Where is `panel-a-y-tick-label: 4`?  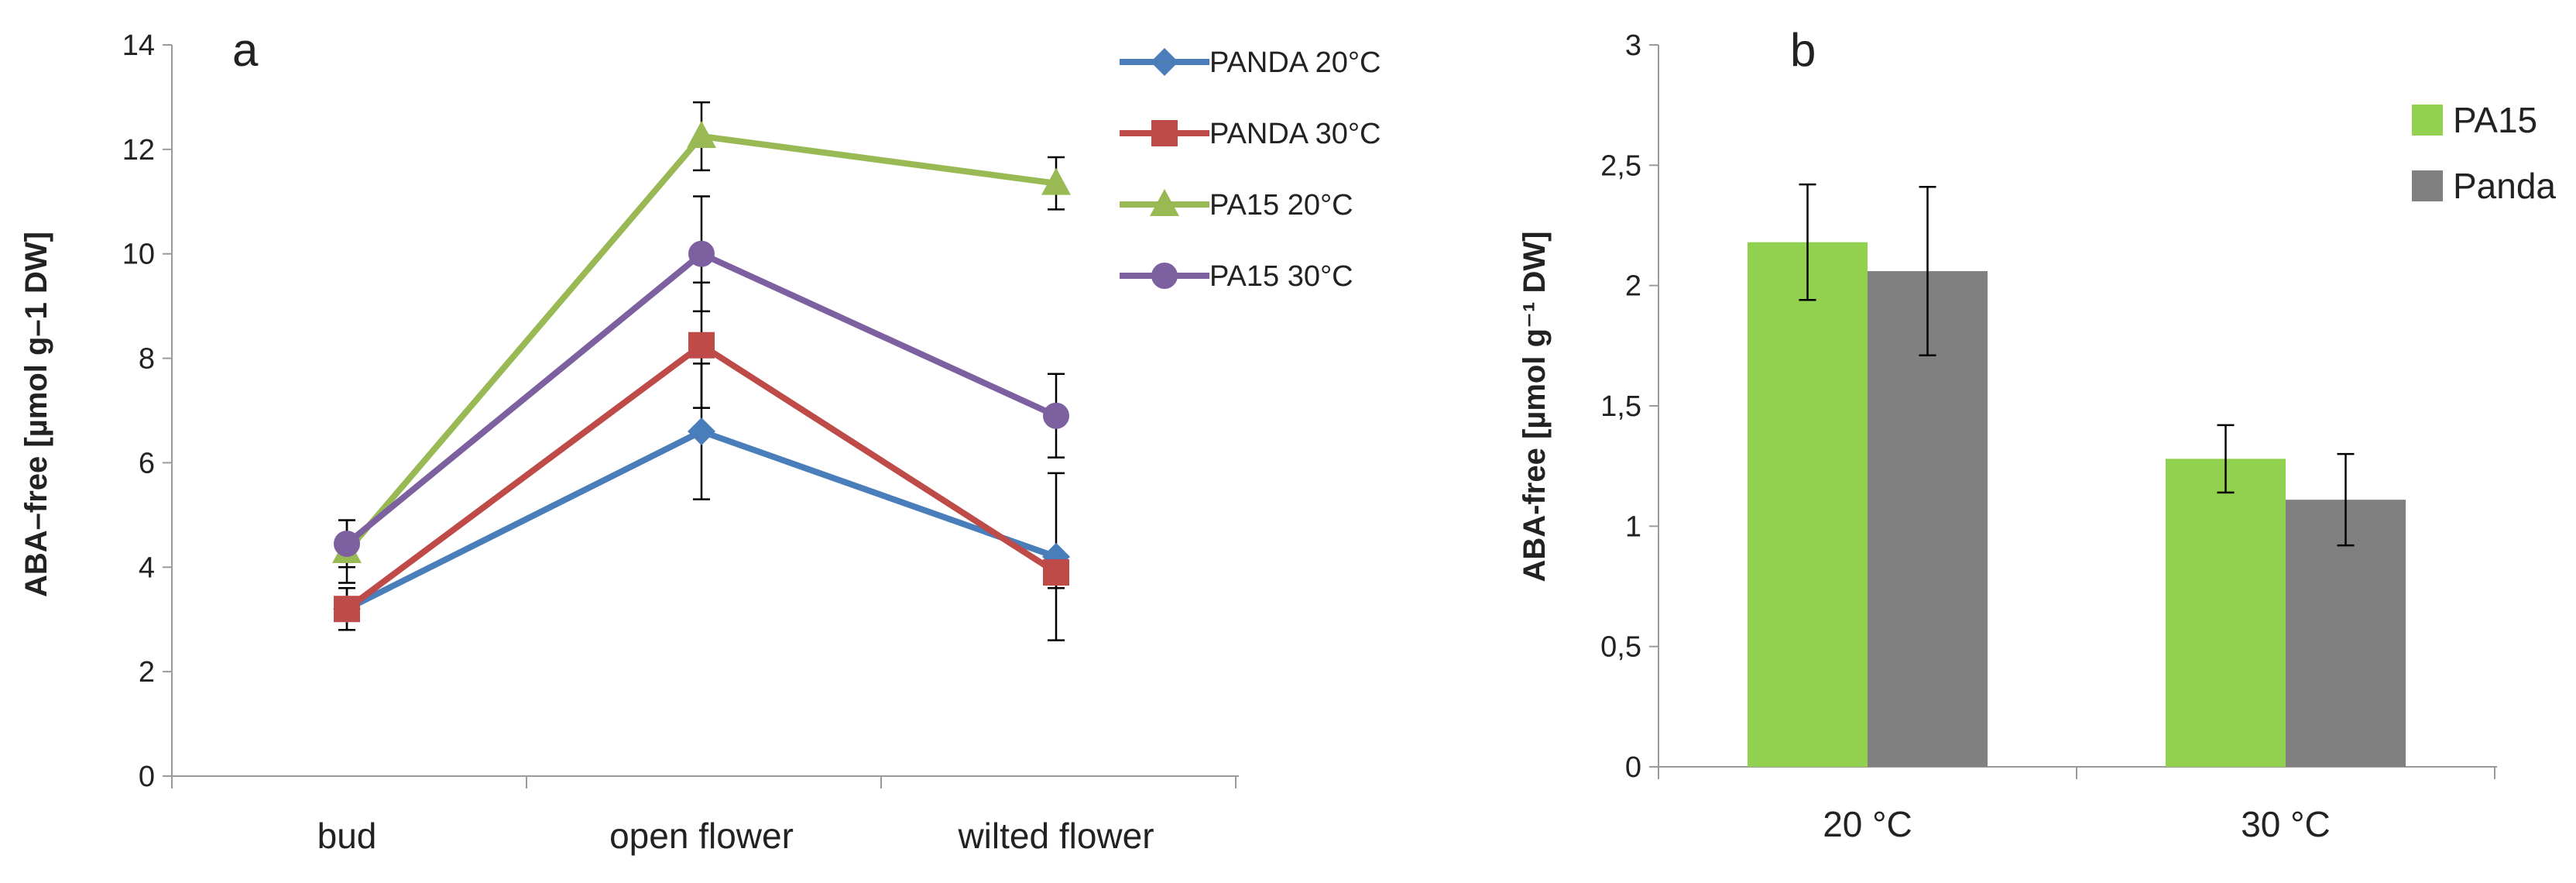 panel-a-y-tick-label: 4 is located at coordinates (147, 567).